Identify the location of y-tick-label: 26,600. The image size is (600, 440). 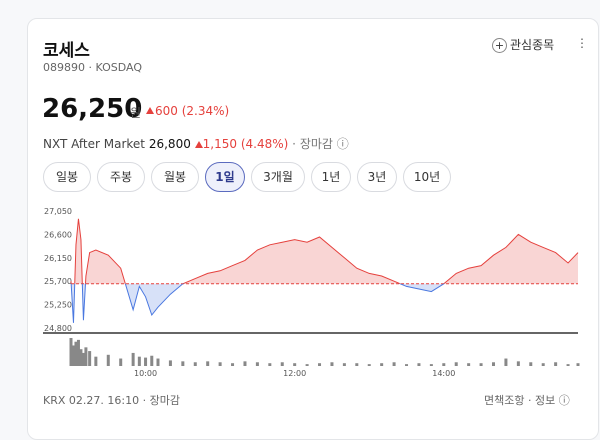
(58, 234).